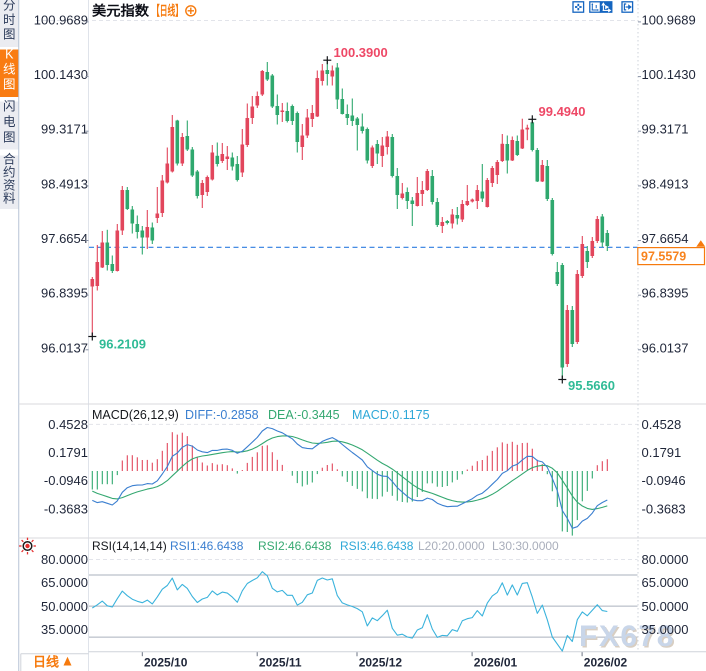 The image size is (706, 671). What do you see at coordinates (562, 111) in the screenshot?
I see `svg-text: 99.4940` at bounding box center [562, 111].